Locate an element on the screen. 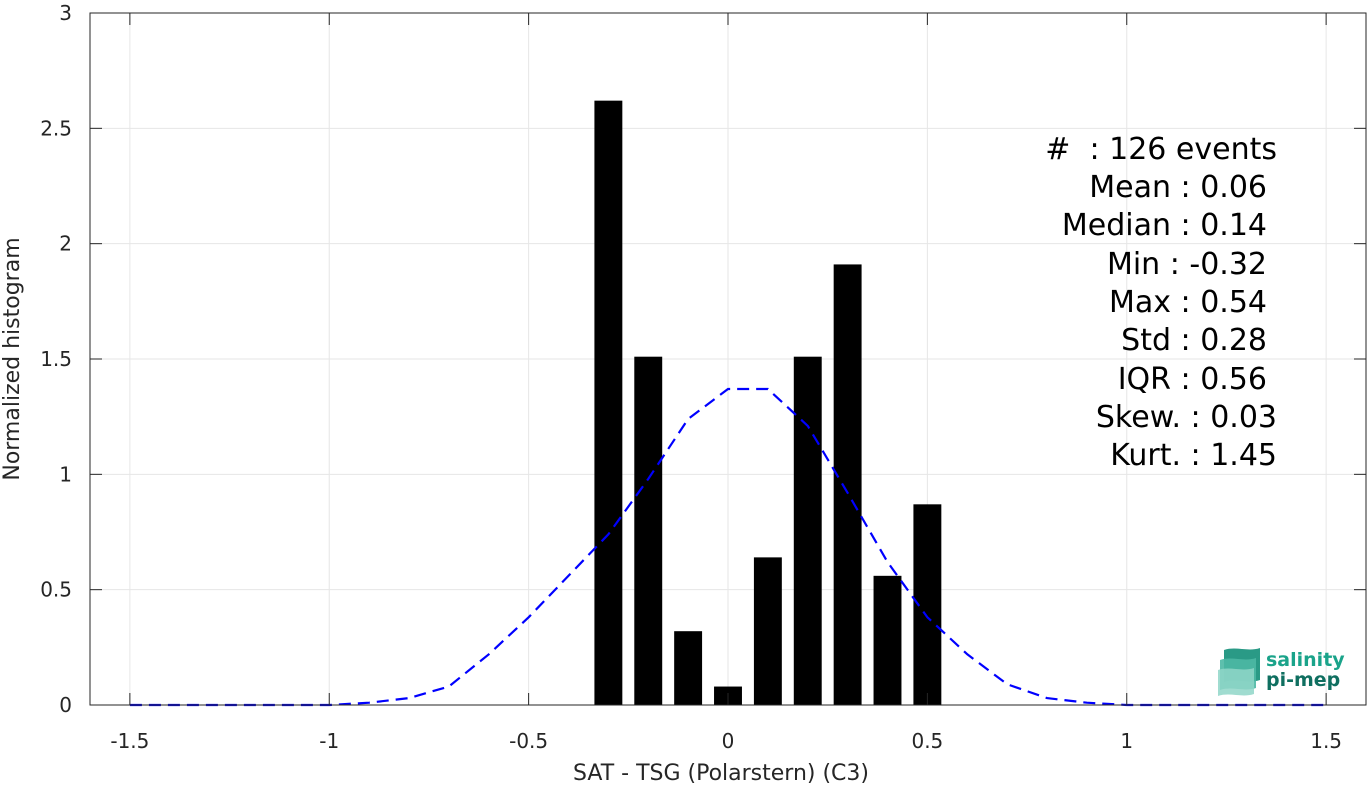 Image resolution: width=1367 pixels, height=785 pixels. stat-median: Median : 0.14 is located at coordinates (1164, 225).